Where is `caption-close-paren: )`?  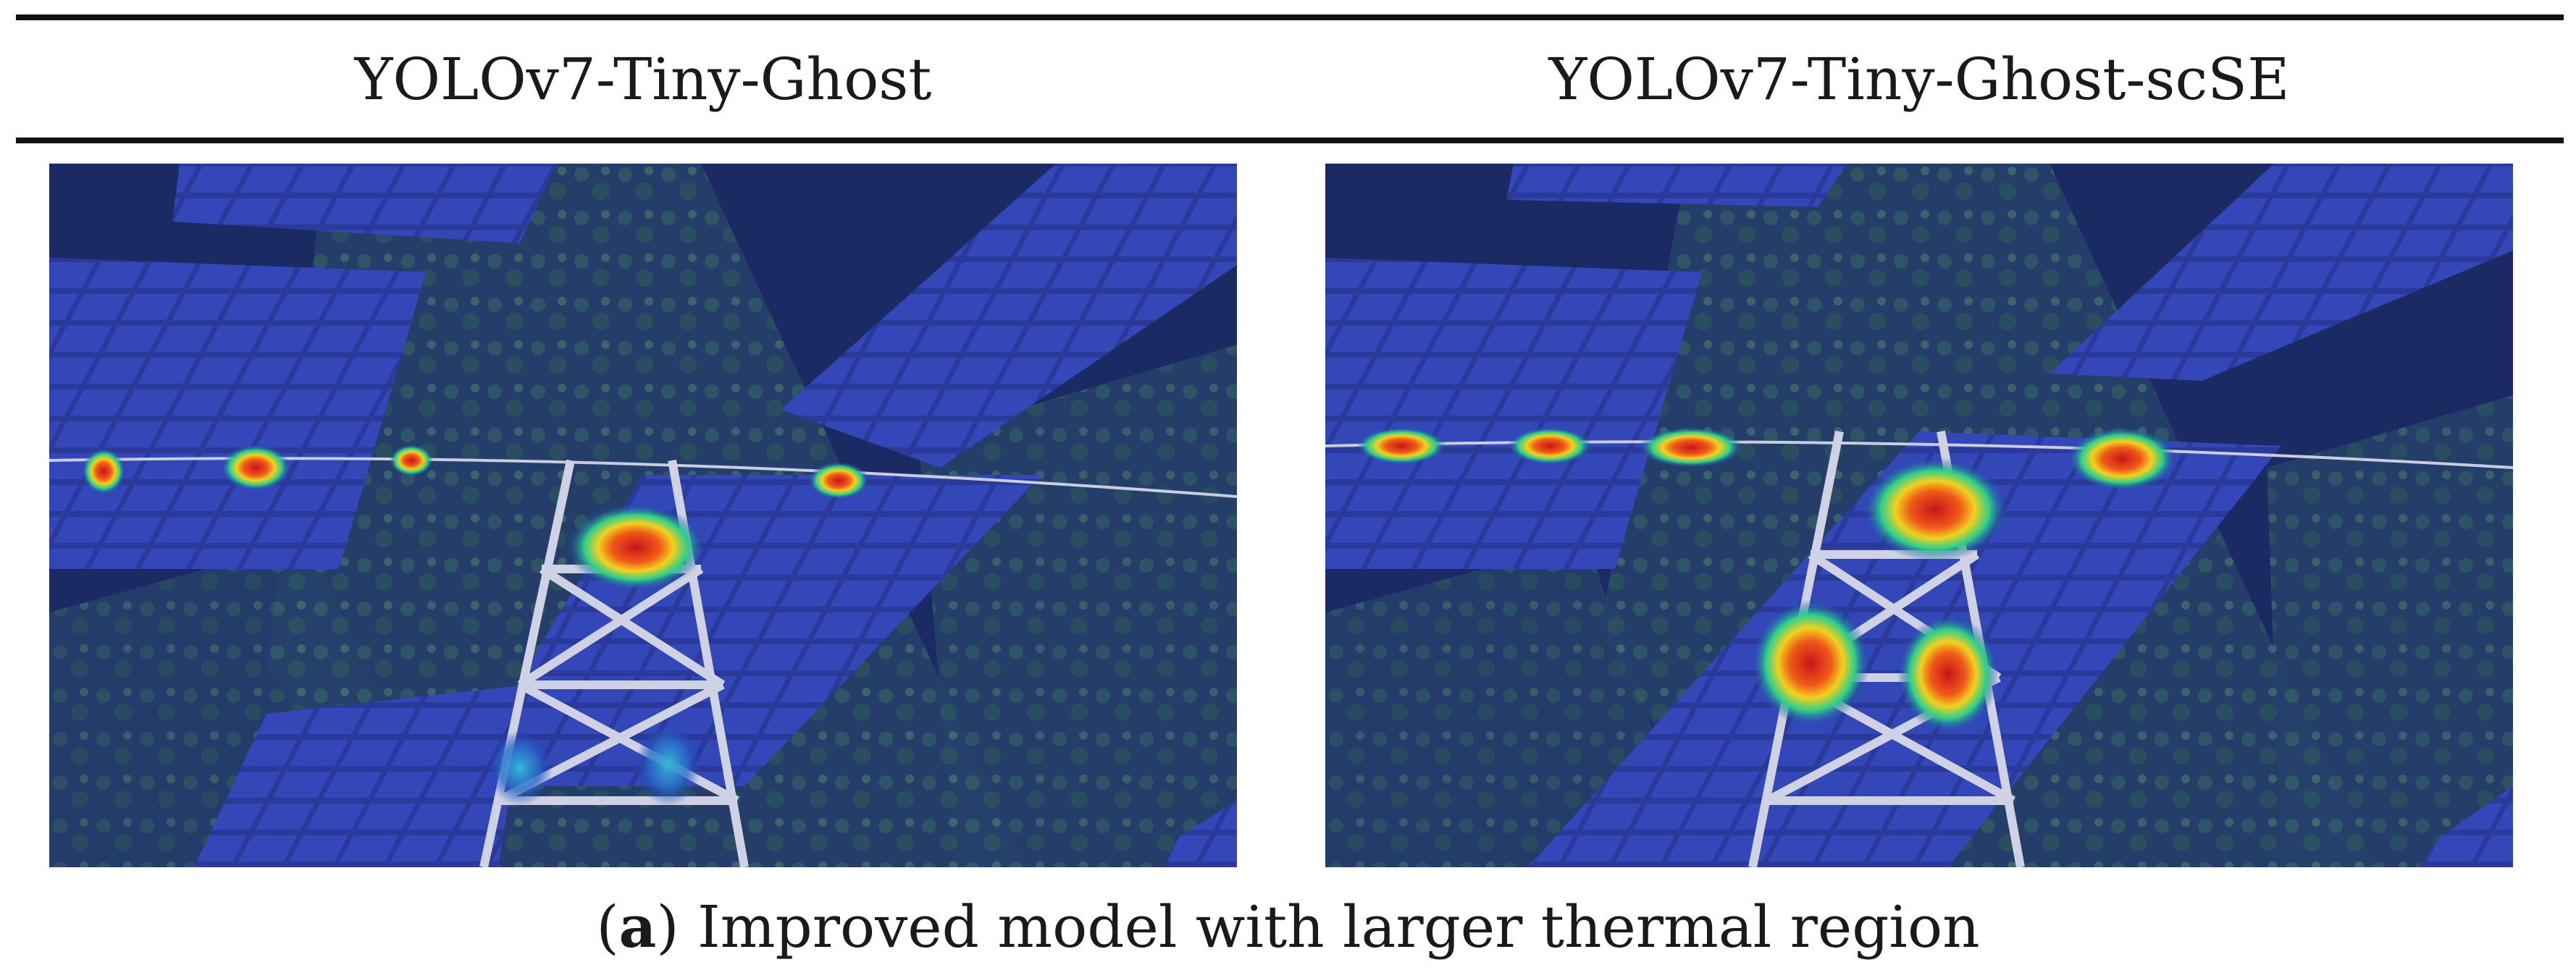
caption-close-paren: ) is located at coordinates (667, 927).